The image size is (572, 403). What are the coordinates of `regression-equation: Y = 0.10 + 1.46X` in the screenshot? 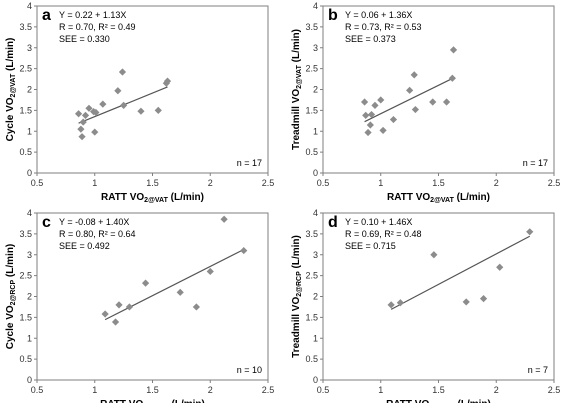 It's located at (378, 222).